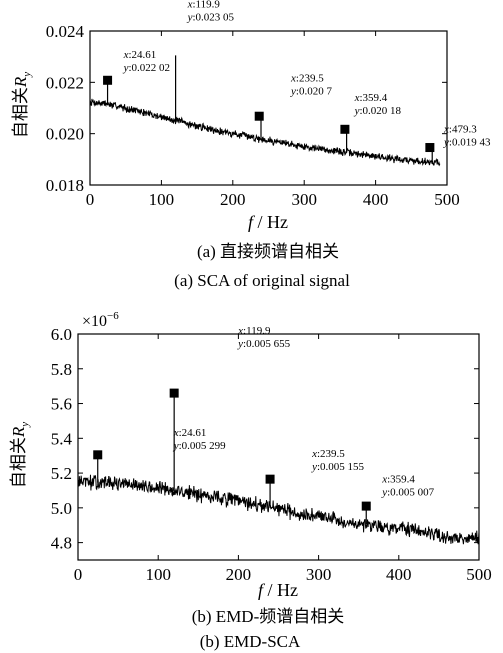  I want to click on y-tick-label: 5.8, so click(61, 369).